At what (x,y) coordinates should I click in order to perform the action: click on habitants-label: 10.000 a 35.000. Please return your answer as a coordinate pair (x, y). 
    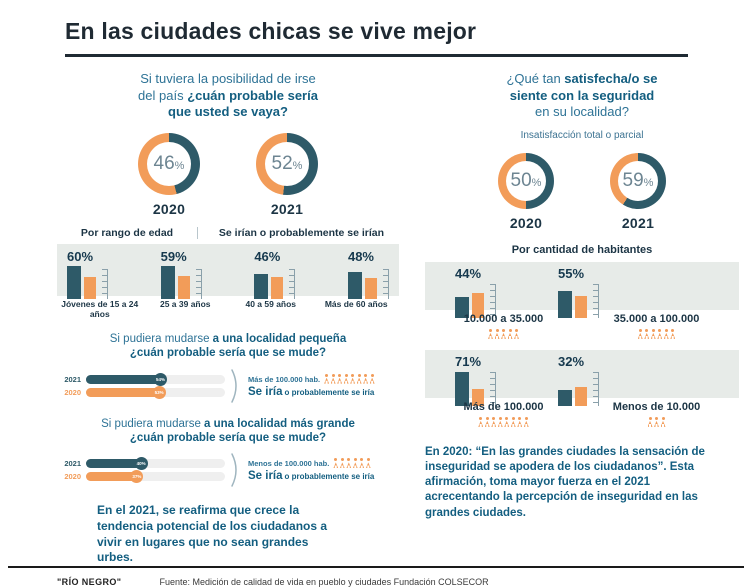
    Looking at the image, I should click on (503, 318).